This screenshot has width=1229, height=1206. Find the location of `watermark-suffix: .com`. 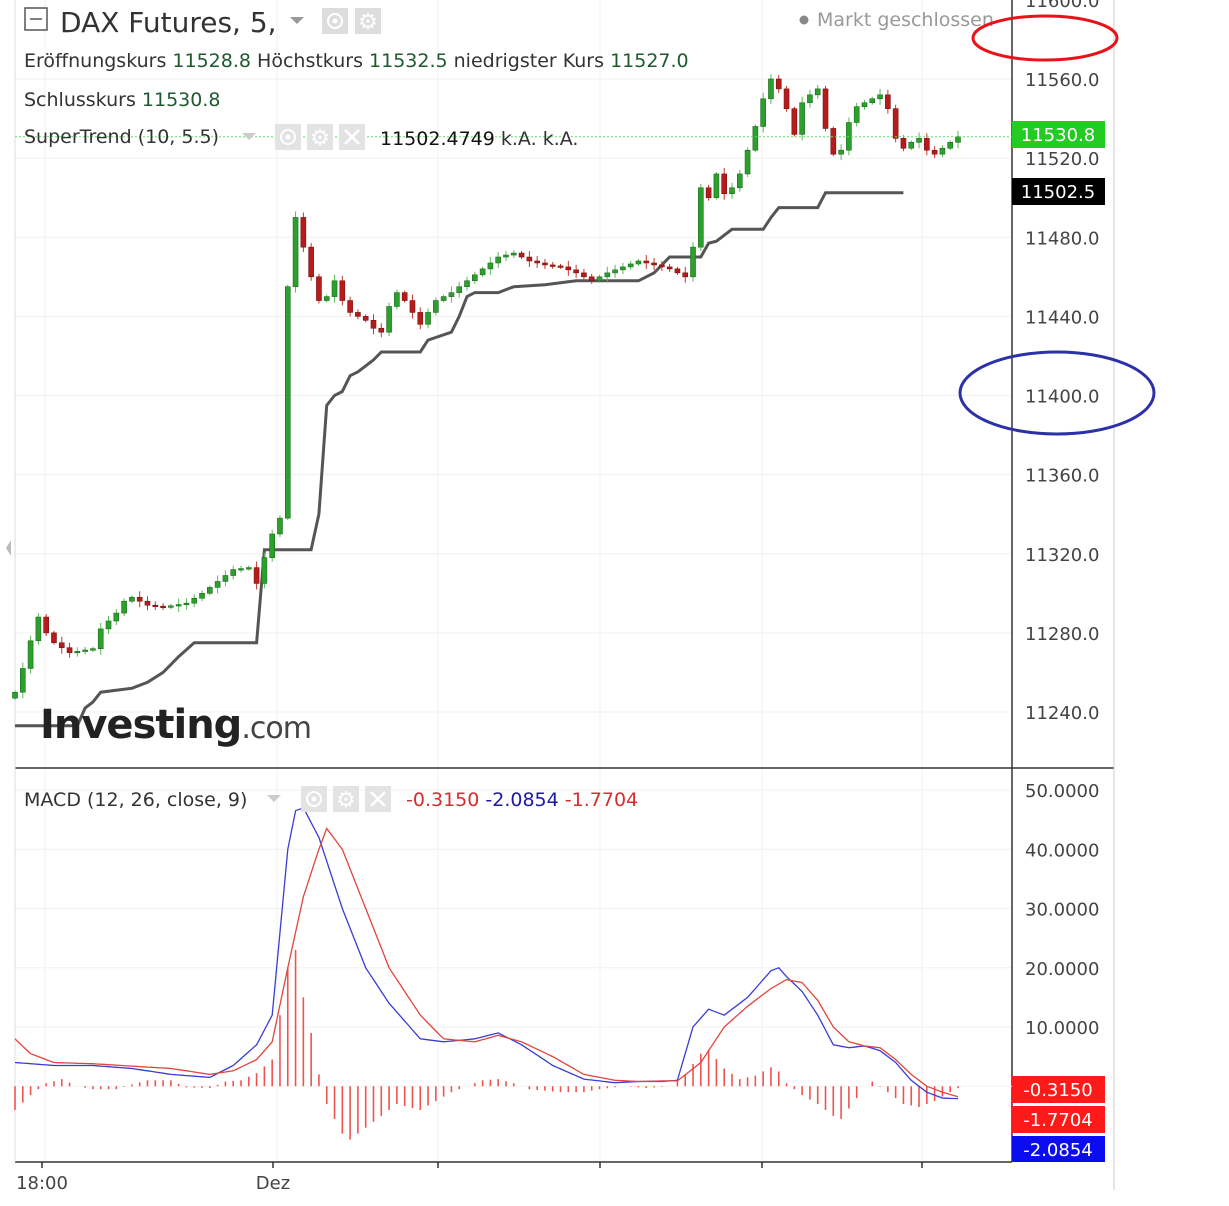

watermark-suffix: .com is located at coordinates (276, 728).